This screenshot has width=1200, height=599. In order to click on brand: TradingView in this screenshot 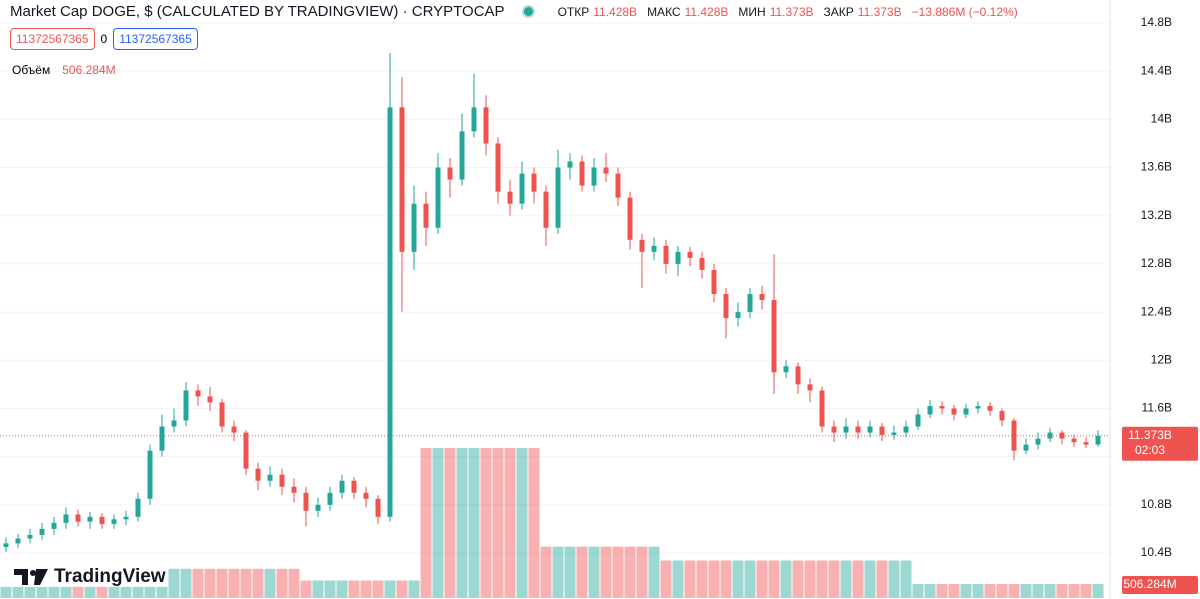, I will do `click(110, 576)`.